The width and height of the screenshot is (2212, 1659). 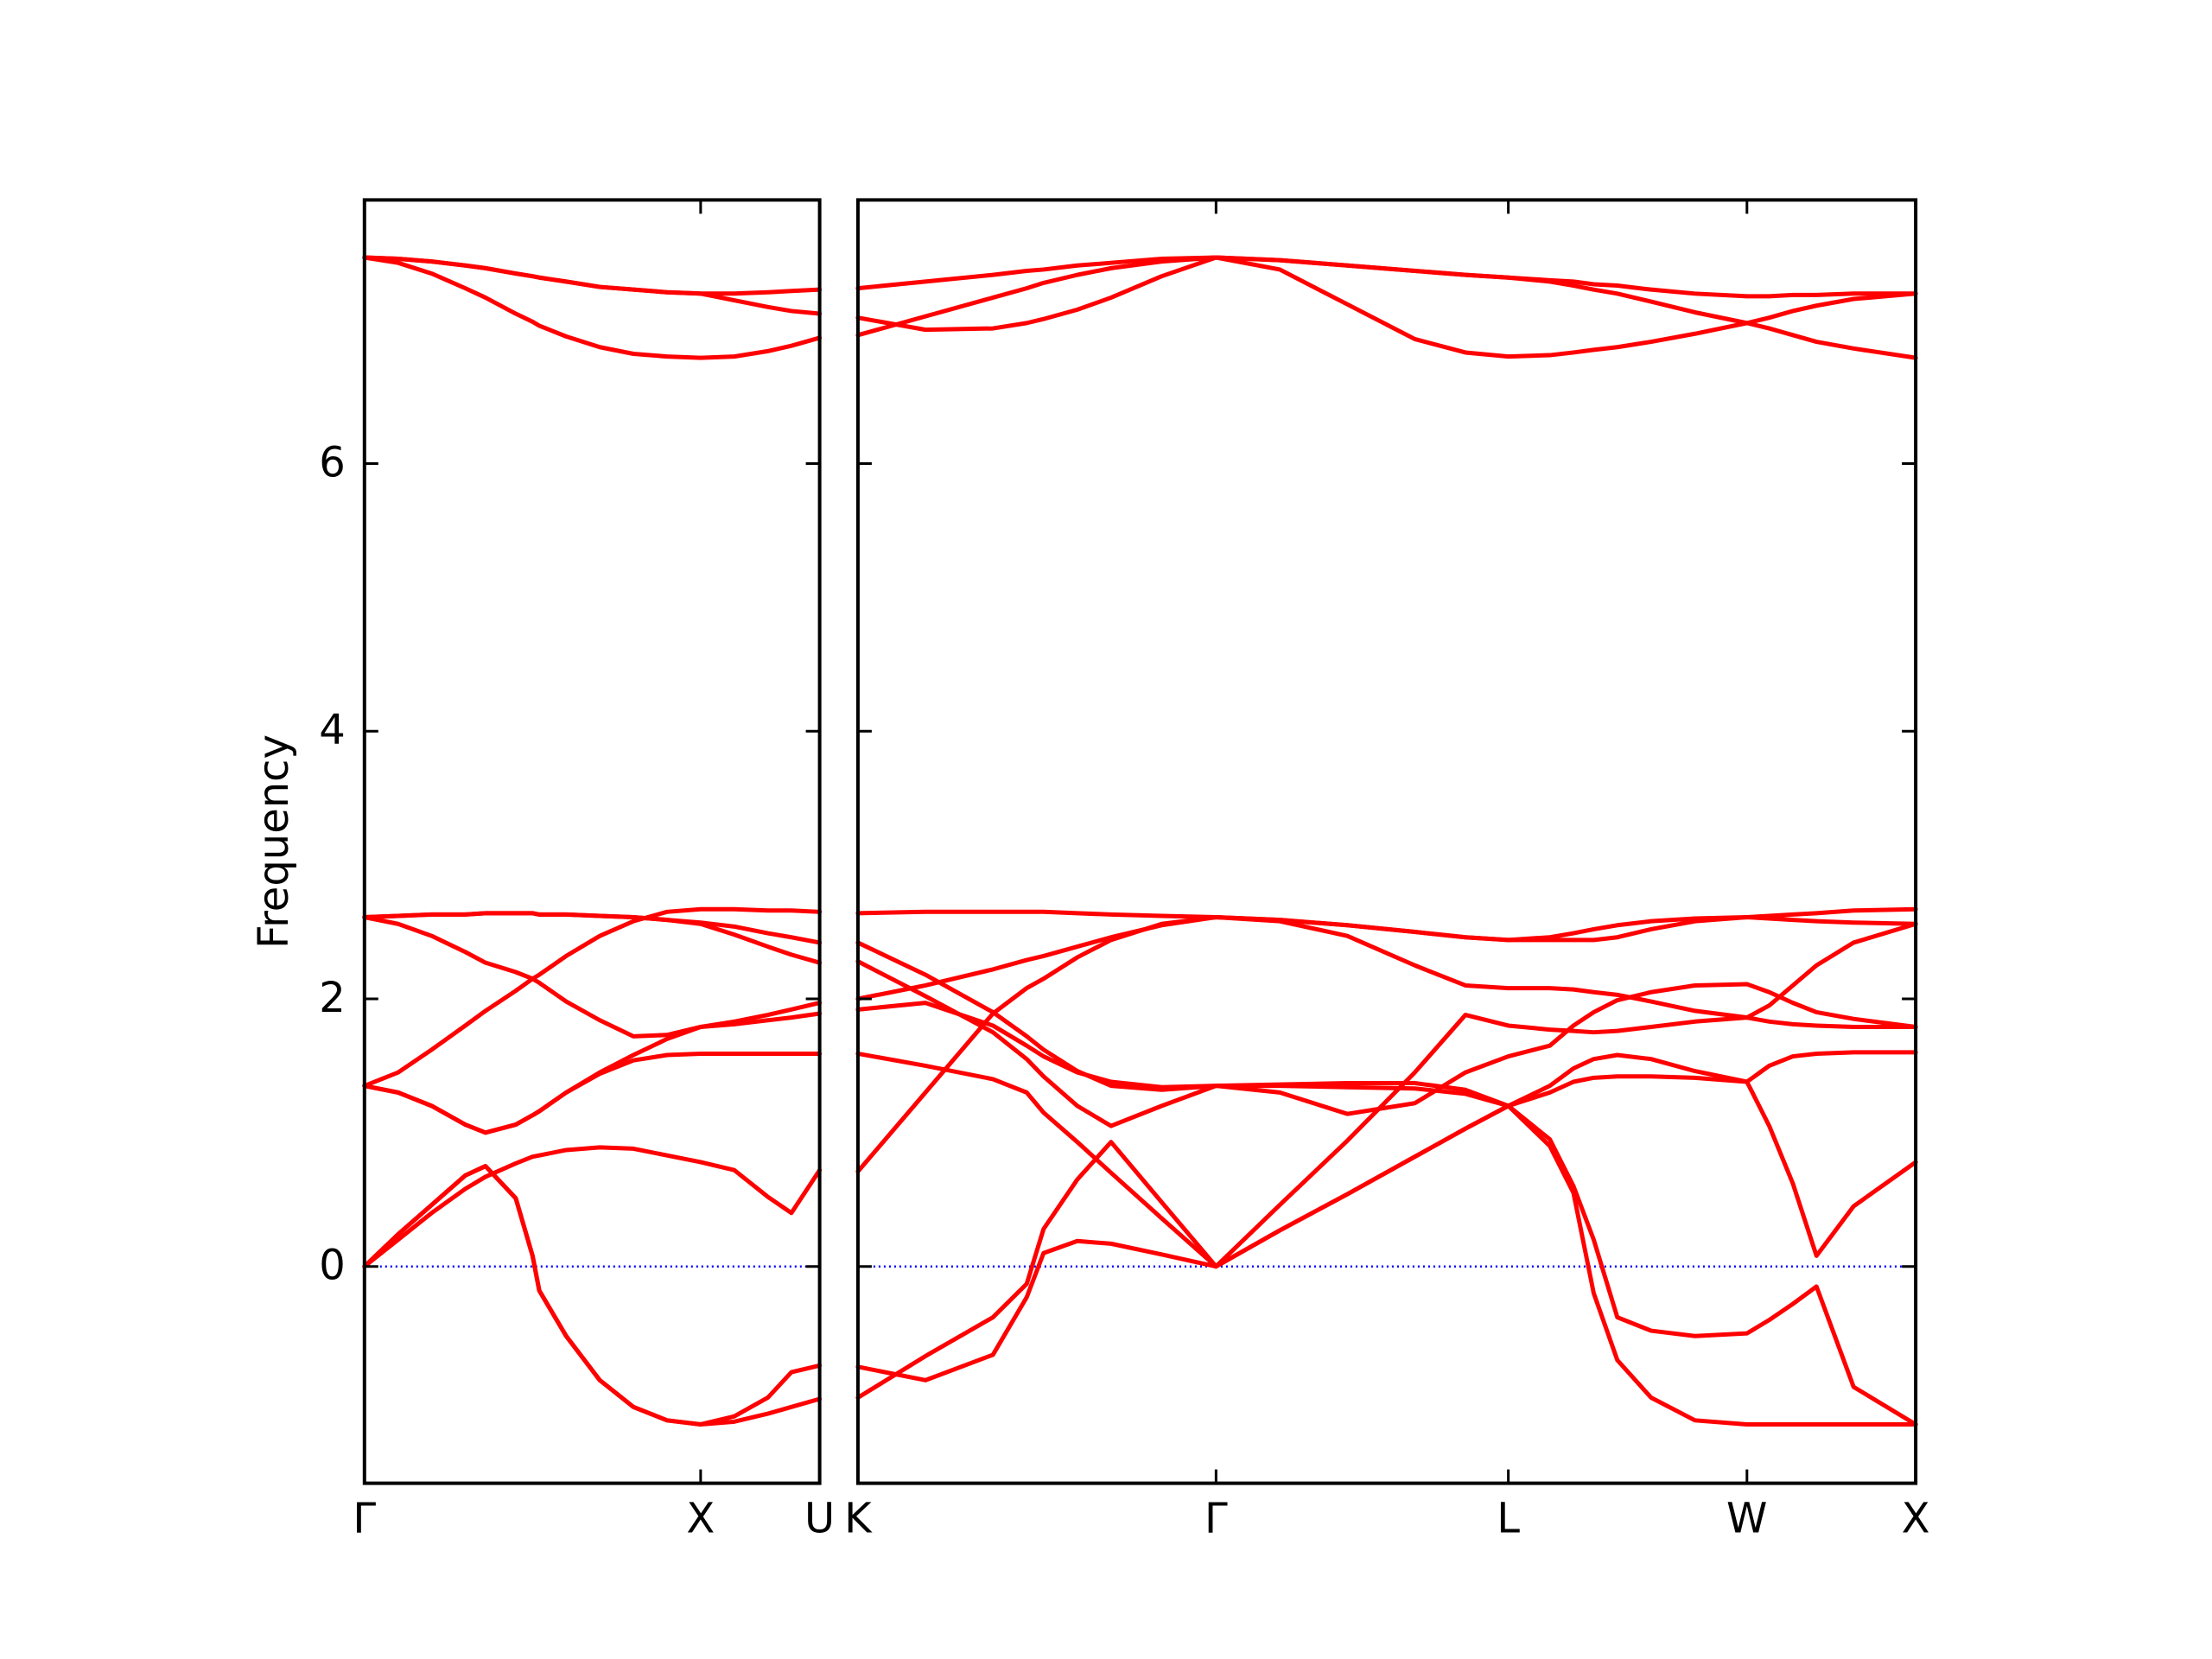 I want to click on x-tick-label: U, so click(x=819, y=1519).